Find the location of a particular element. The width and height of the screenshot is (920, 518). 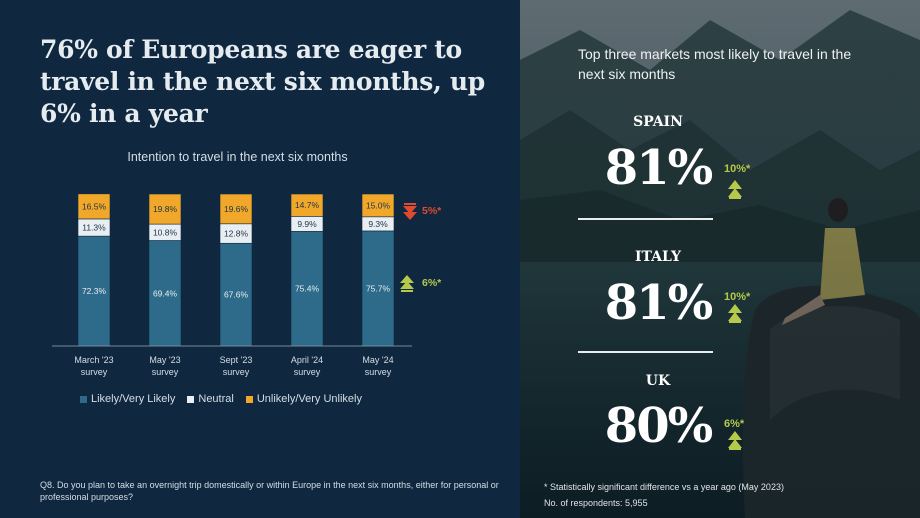

country-percent: 80% is located at coordinates (658, 426).